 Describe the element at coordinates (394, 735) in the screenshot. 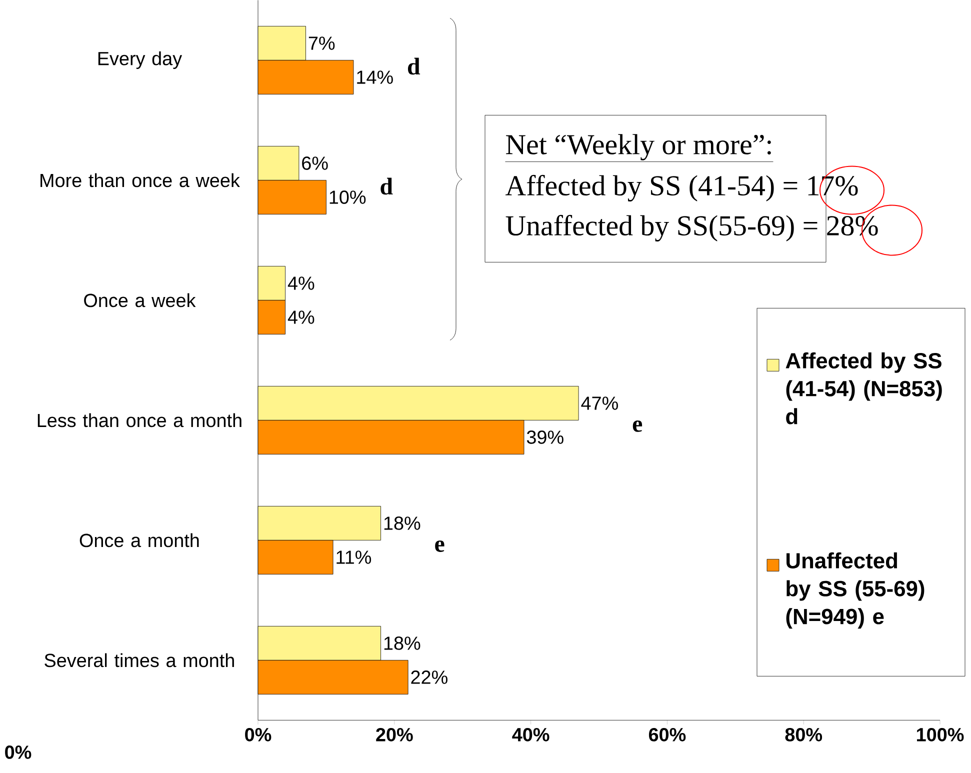

I see `x-tick-label: 20%` at that location.